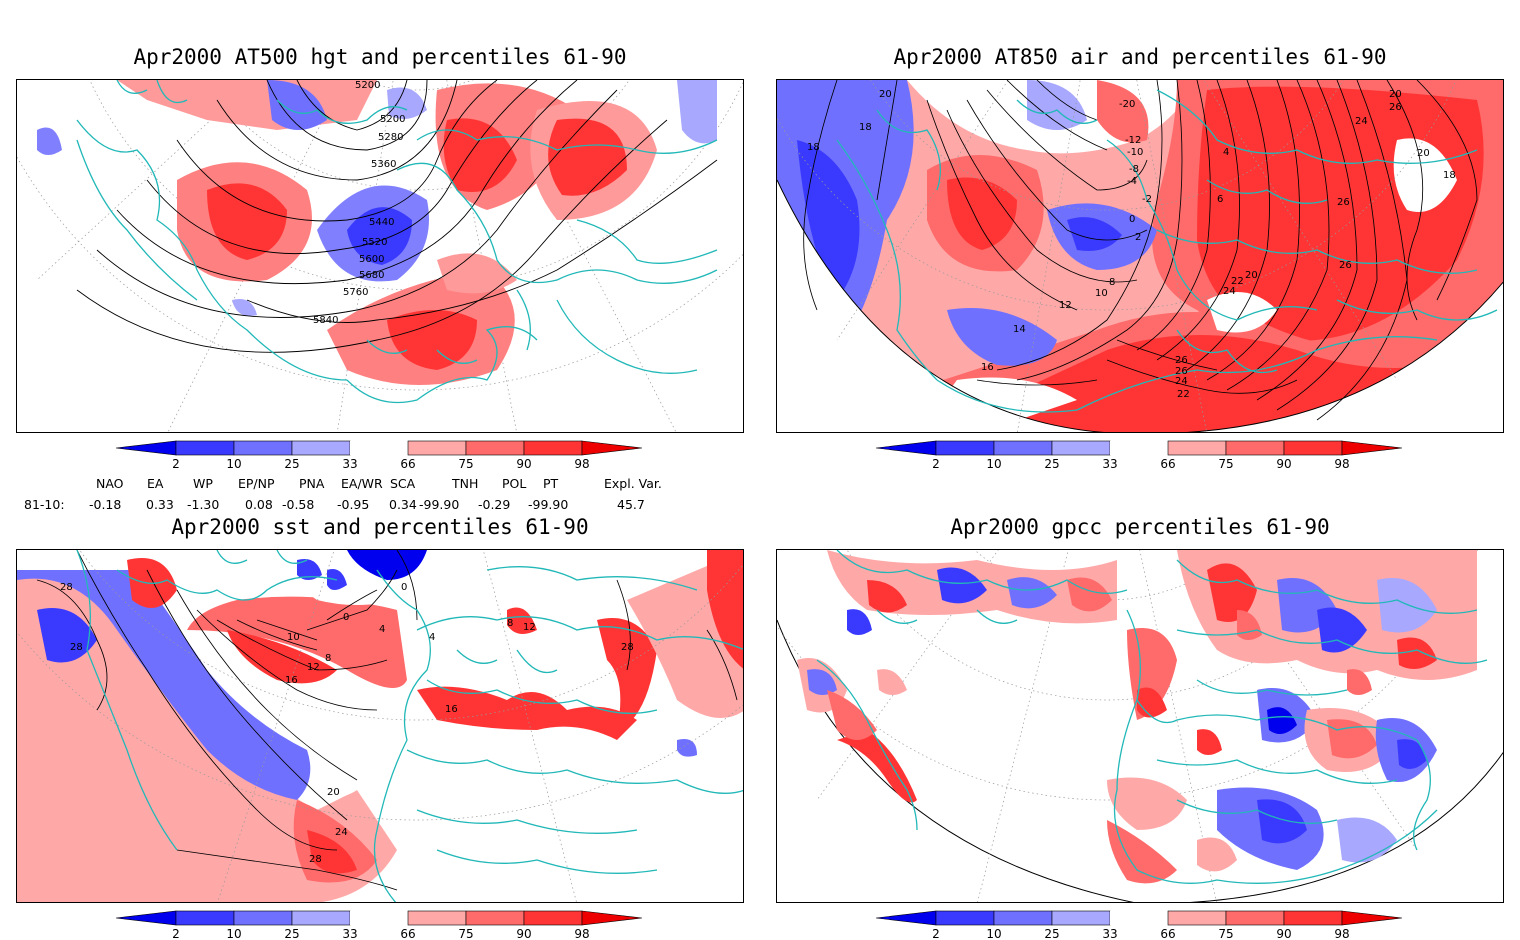 This screenshot has height=940, width=1520. What do you see at coordinates (105, 504) in the screenshot?
I see `index-value-nao: -0.18` at bounding box center [105, 504].